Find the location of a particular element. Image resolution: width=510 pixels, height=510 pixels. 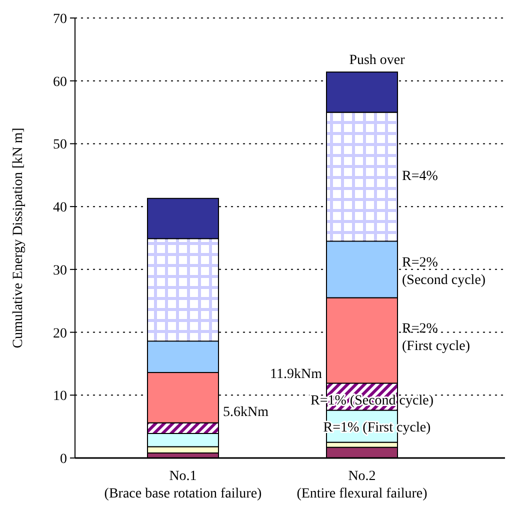

annotation: 5.6kNm is located at coordinates (246, 412).